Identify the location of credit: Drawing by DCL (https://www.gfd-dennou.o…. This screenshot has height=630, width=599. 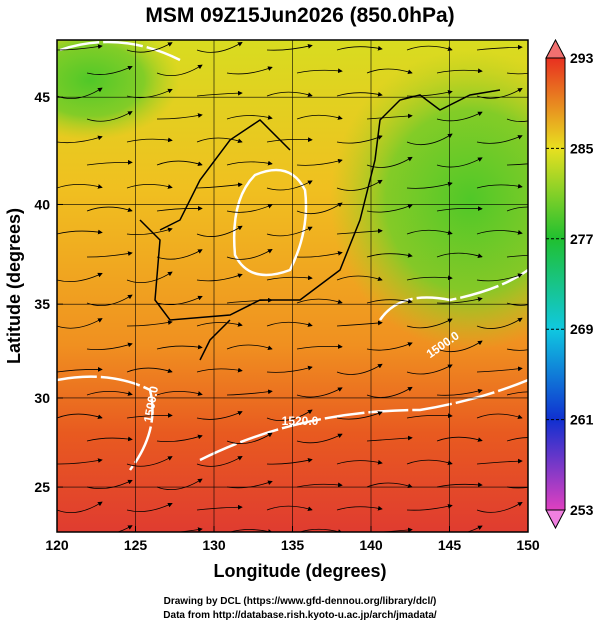
(300, 601).